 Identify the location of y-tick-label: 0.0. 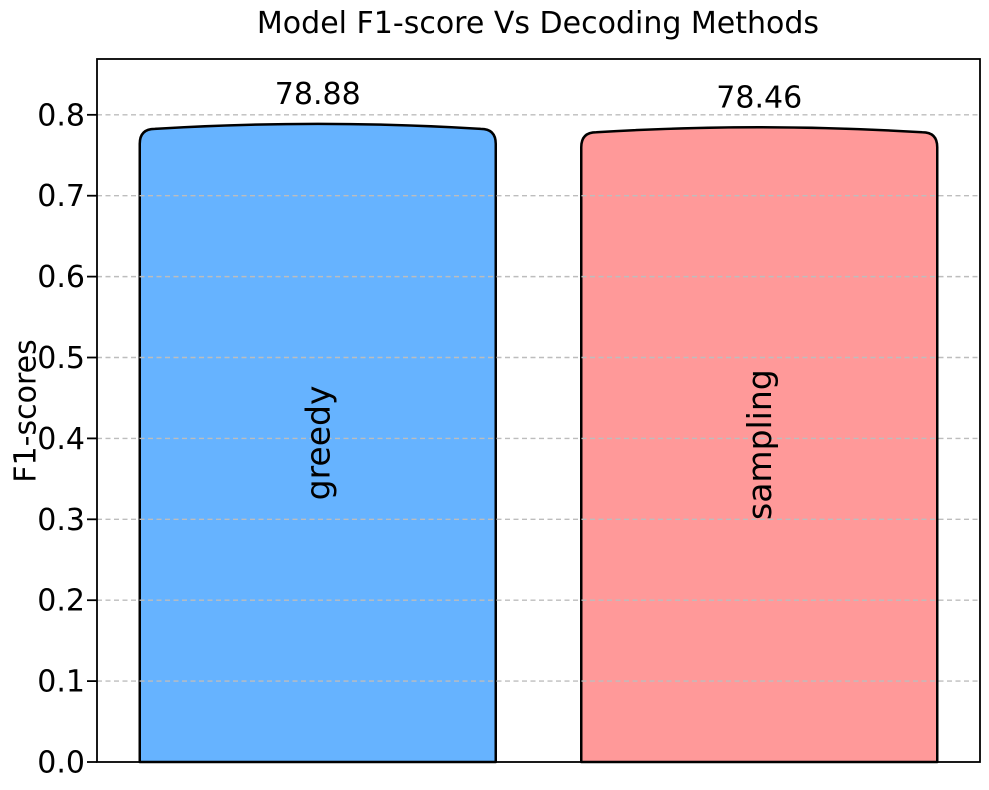
(61, 763).